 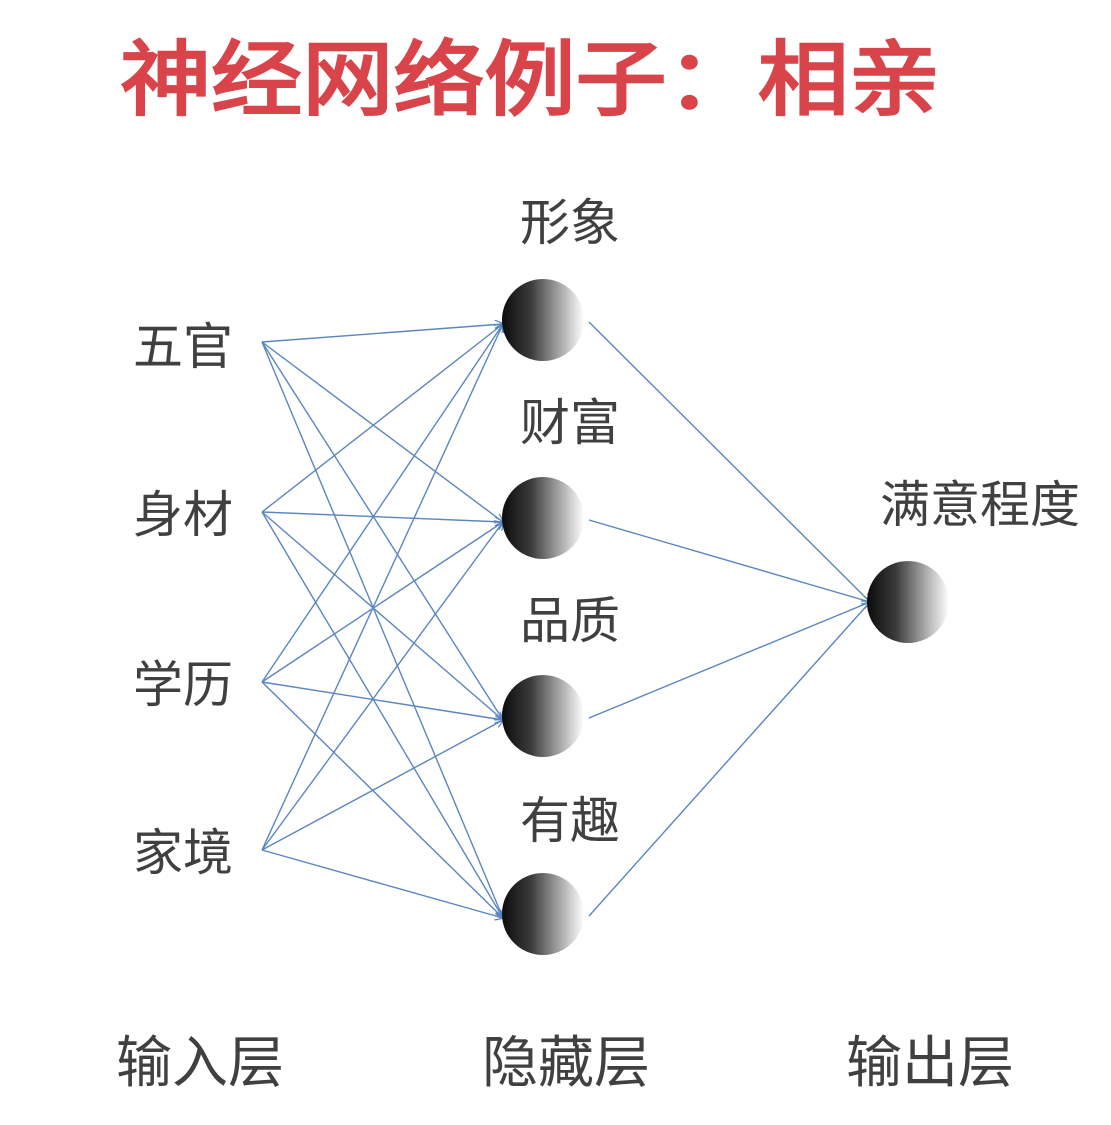 I want to click on input-node-label: 五官, so click(x=183, y=347).